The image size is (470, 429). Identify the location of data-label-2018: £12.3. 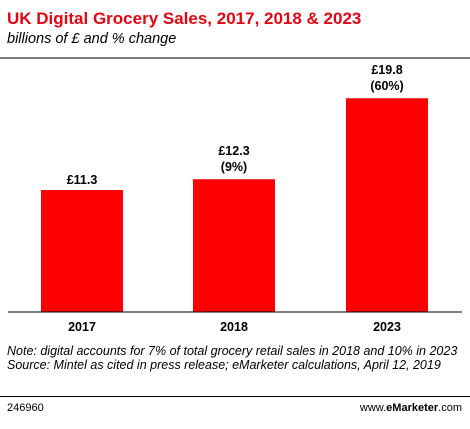
(233, 151).